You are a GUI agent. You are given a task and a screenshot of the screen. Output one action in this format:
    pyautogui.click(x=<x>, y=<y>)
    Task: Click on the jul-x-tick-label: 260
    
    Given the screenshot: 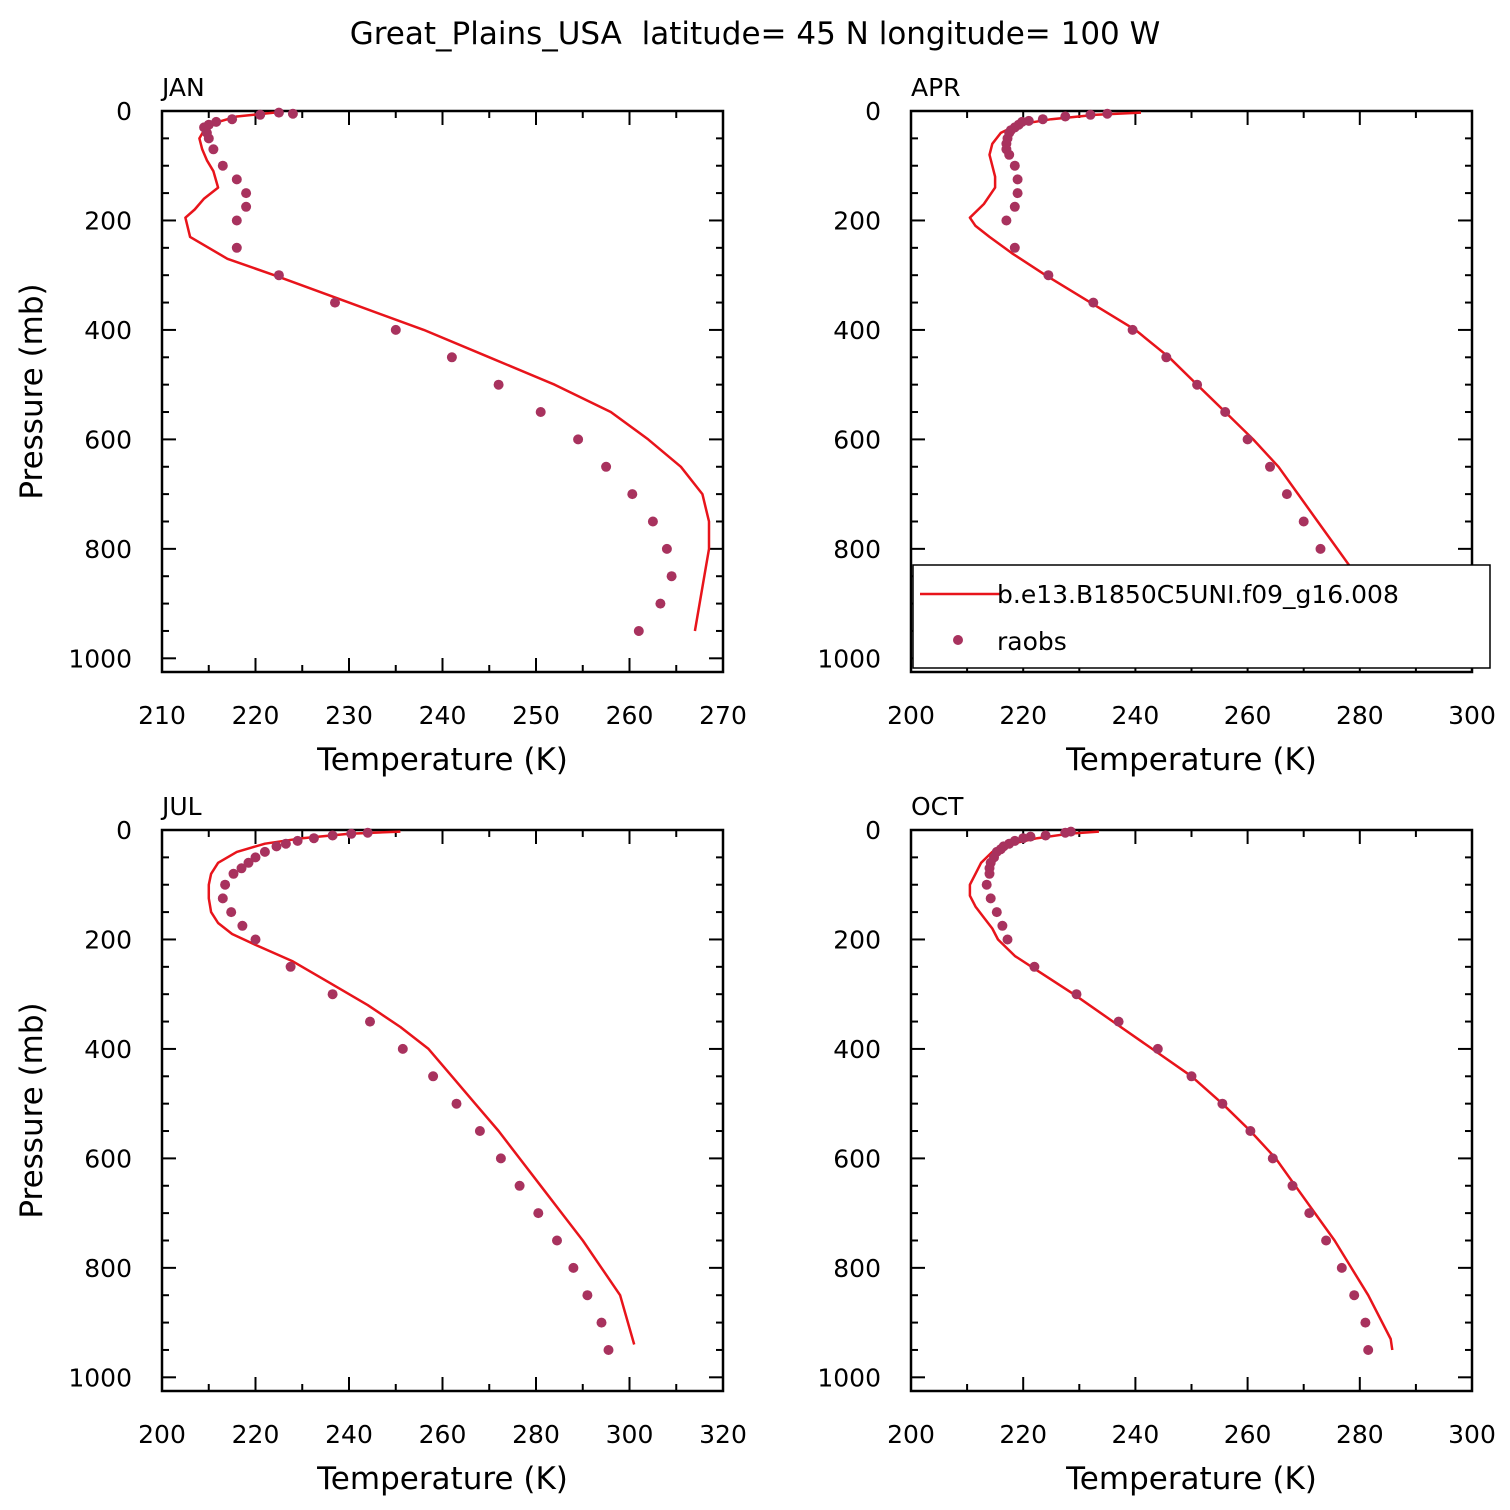 What is the action you would take?
    pyautogui.click(x=443, y=1434)
    